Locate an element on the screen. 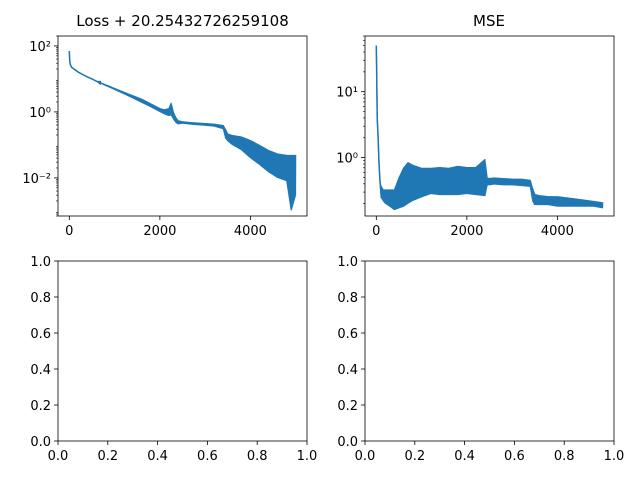 The width and height of the screenshot is (640, 480). loss-title: Loss + 20.25432726259108 is located at coordinates (182, 21).